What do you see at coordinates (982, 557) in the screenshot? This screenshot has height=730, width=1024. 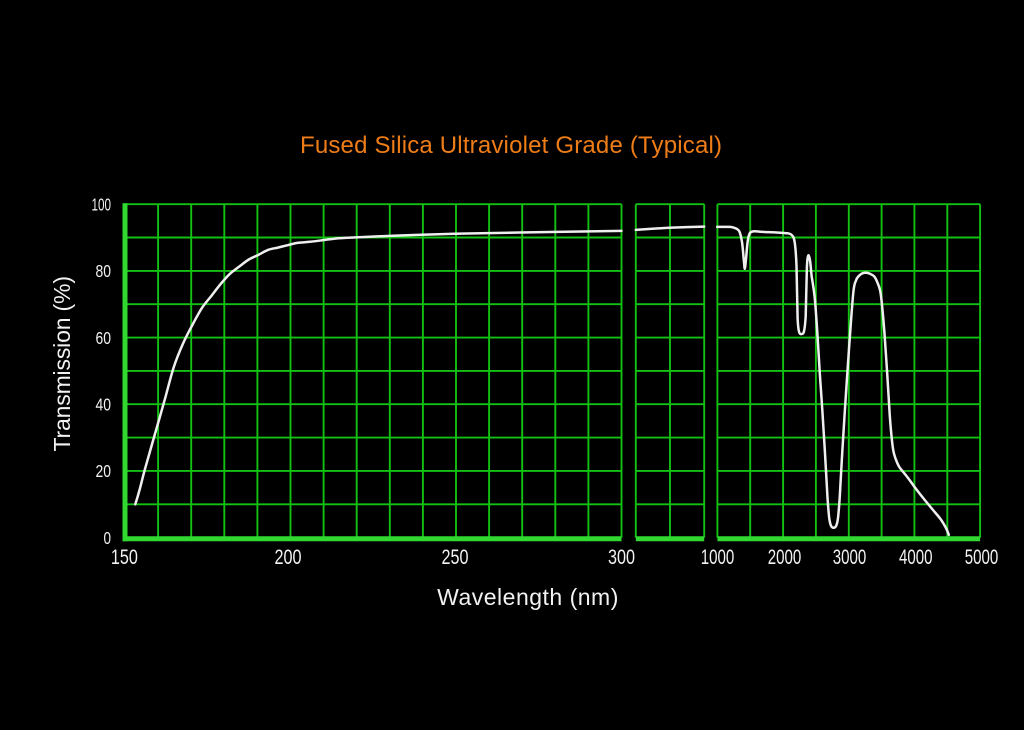 I see `svg-text: 5000` at bounding box center [982, 557].